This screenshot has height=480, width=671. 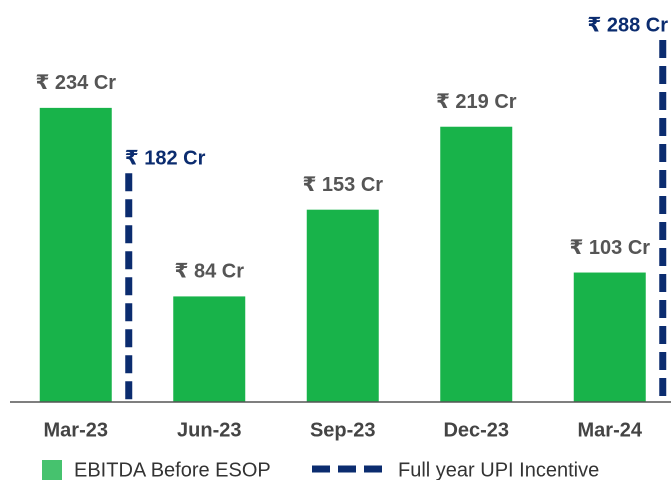 I want to click on incentive-value-label: ₹ 288 Cr, so click(x=627, y=25).